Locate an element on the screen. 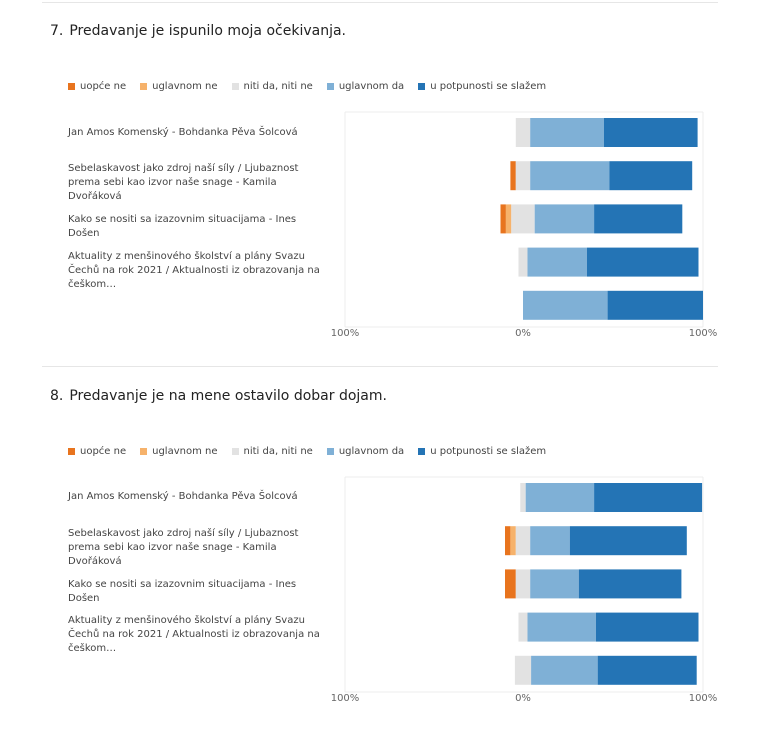 This screenshot has height=732, width=760. top-separator is located at coordinates (380, 2).